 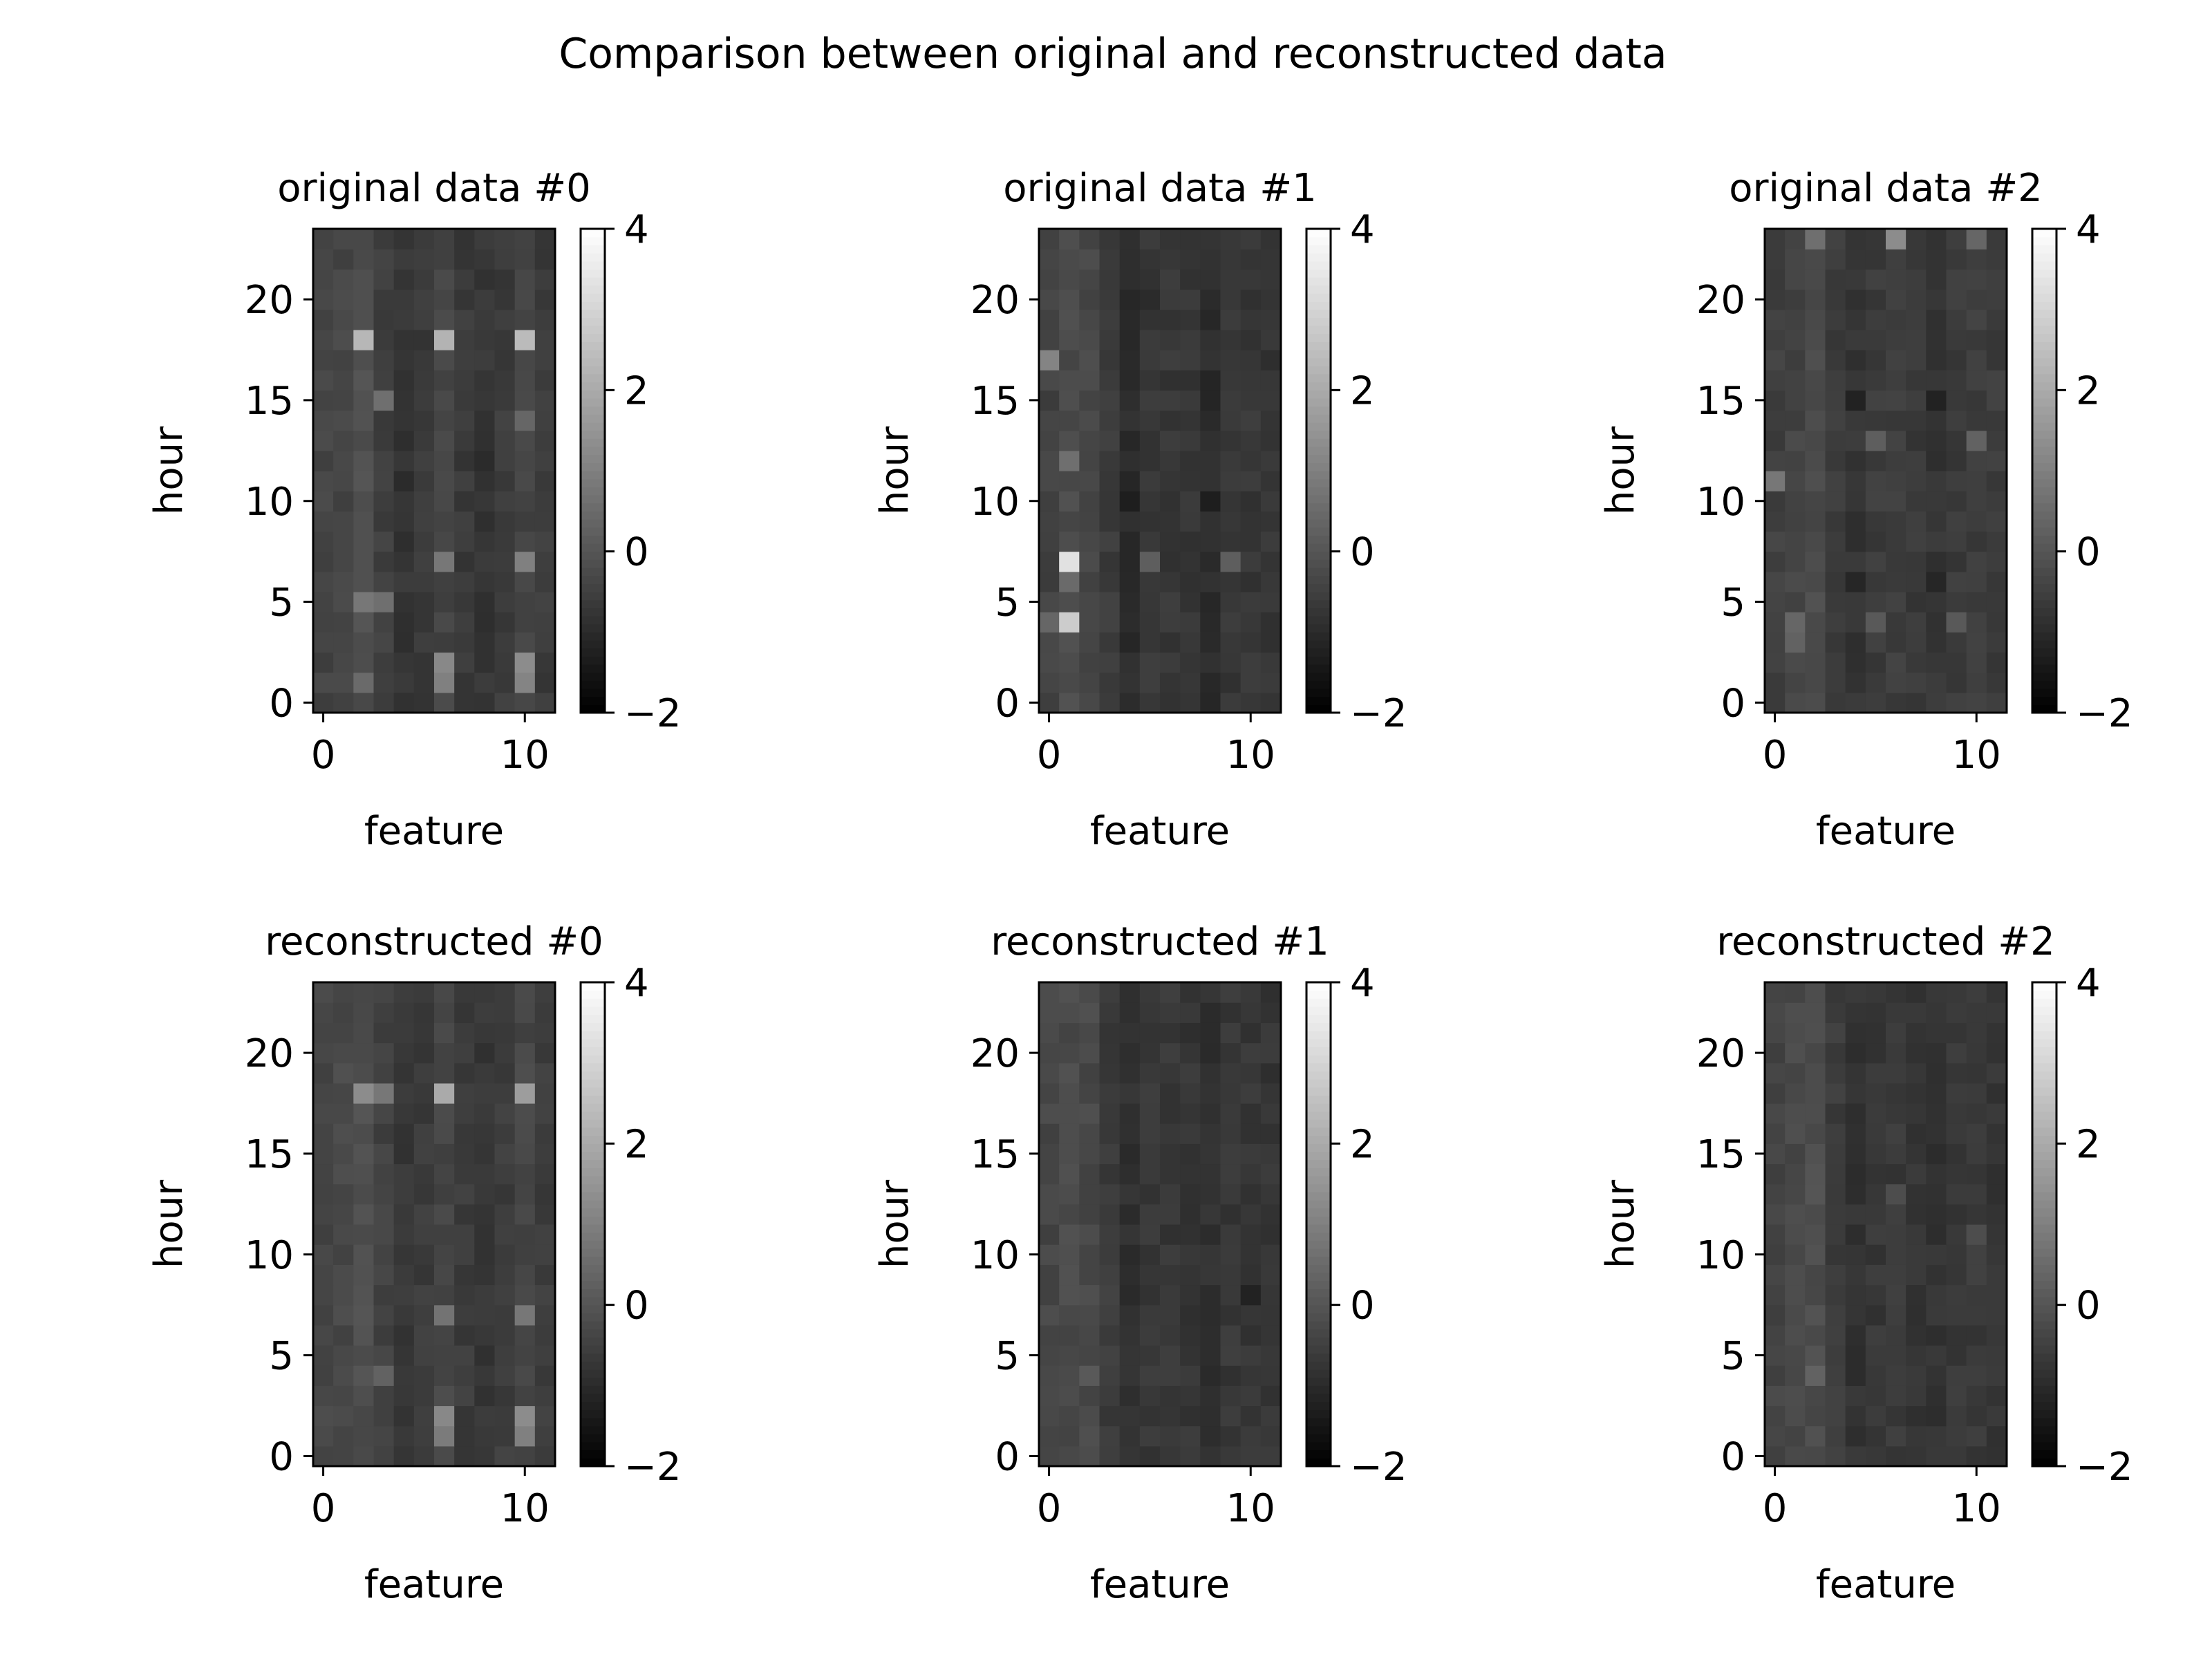 What do you see at coordinates (1733, 603) in the screenshot?
I see `y-tick-label: 5` at bounding box center [1733, 603].